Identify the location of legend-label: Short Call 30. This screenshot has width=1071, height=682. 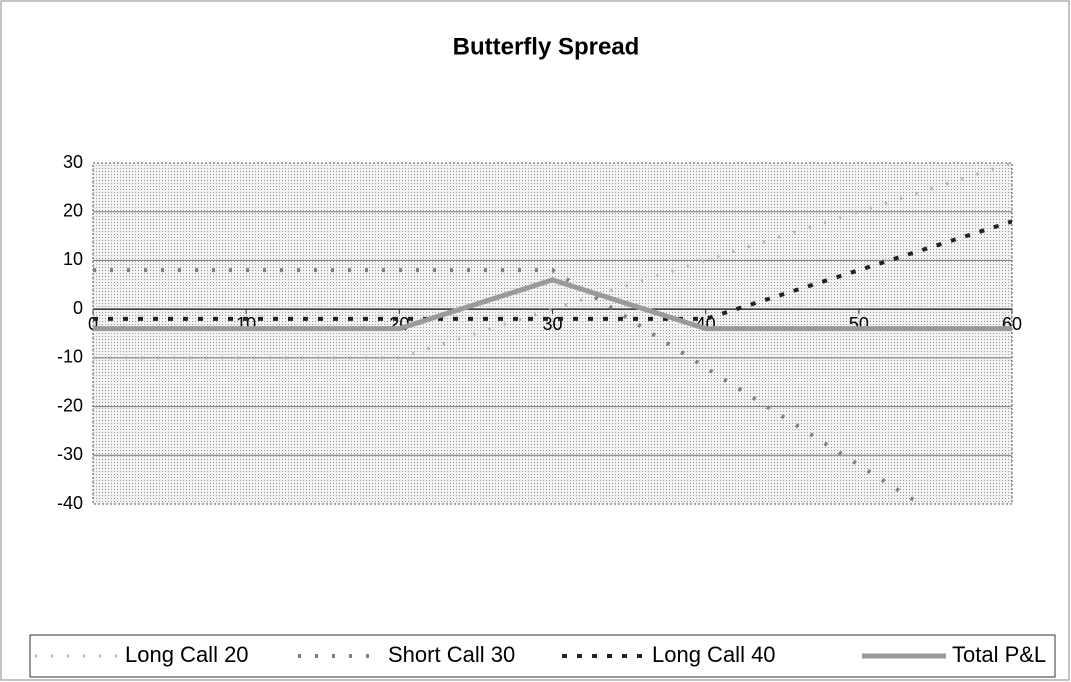
(451, 654).